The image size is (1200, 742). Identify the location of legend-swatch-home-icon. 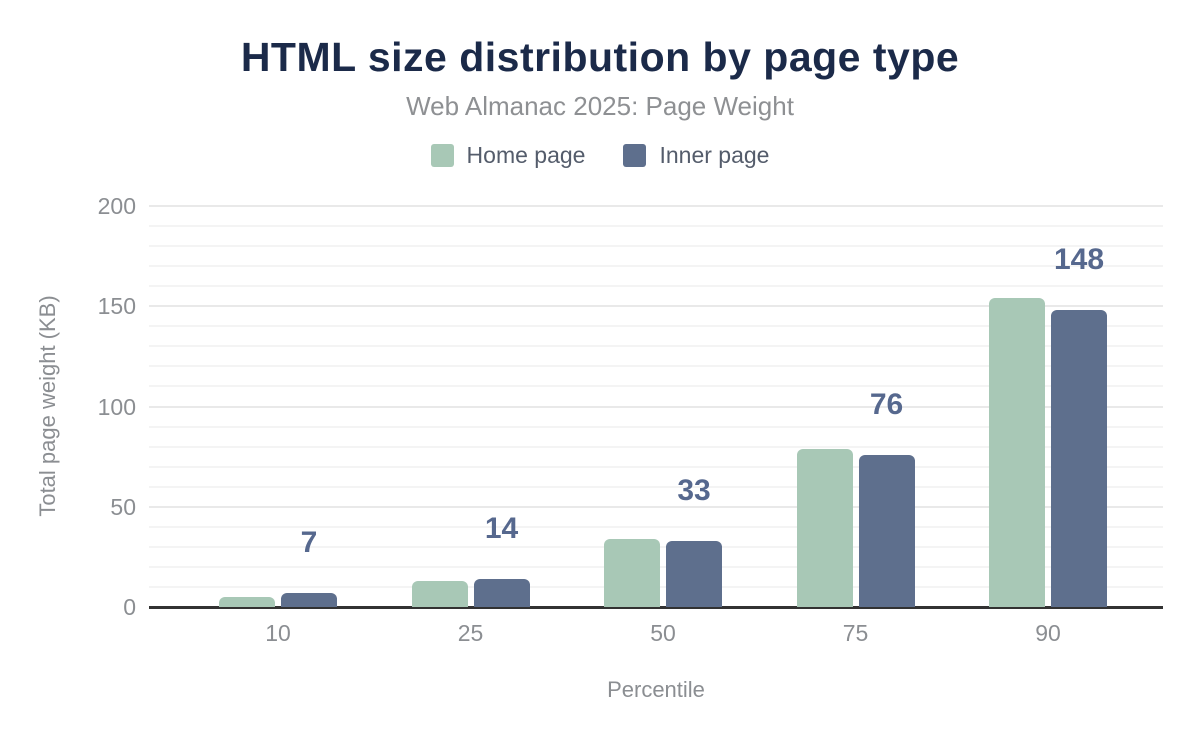
(442, 155).